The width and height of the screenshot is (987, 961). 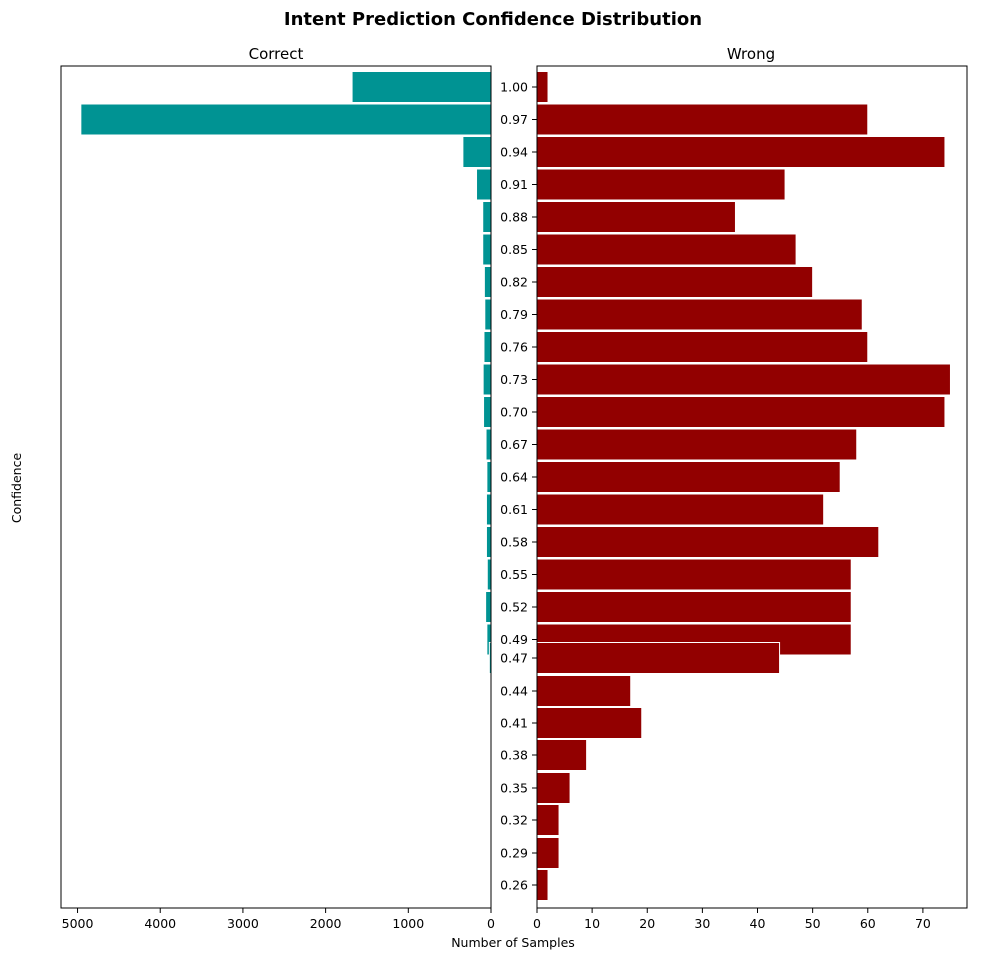 What do you see at coordinates (484, 184) in the screenshot?
I see `correct-bar-0.91` at bounding box center [484, 184].